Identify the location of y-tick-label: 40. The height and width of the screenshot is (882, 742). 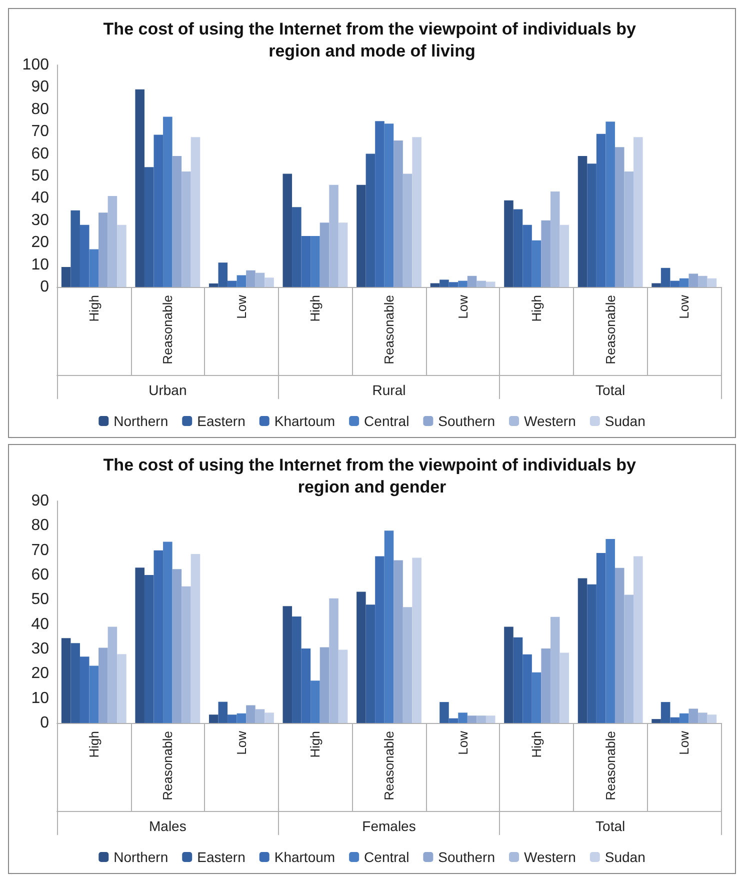
(40, 624).